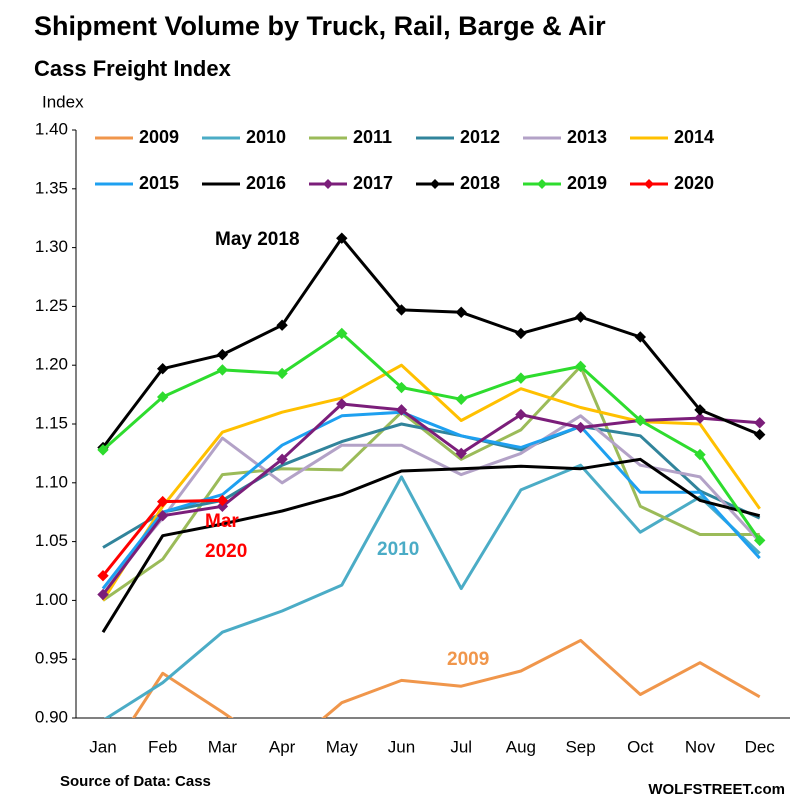 Image resolution: width=800 pixels, height=810 pixels. Describe the element at coordinates (398, 549) in the screenshot. I see `annotation: 2010` at that location.